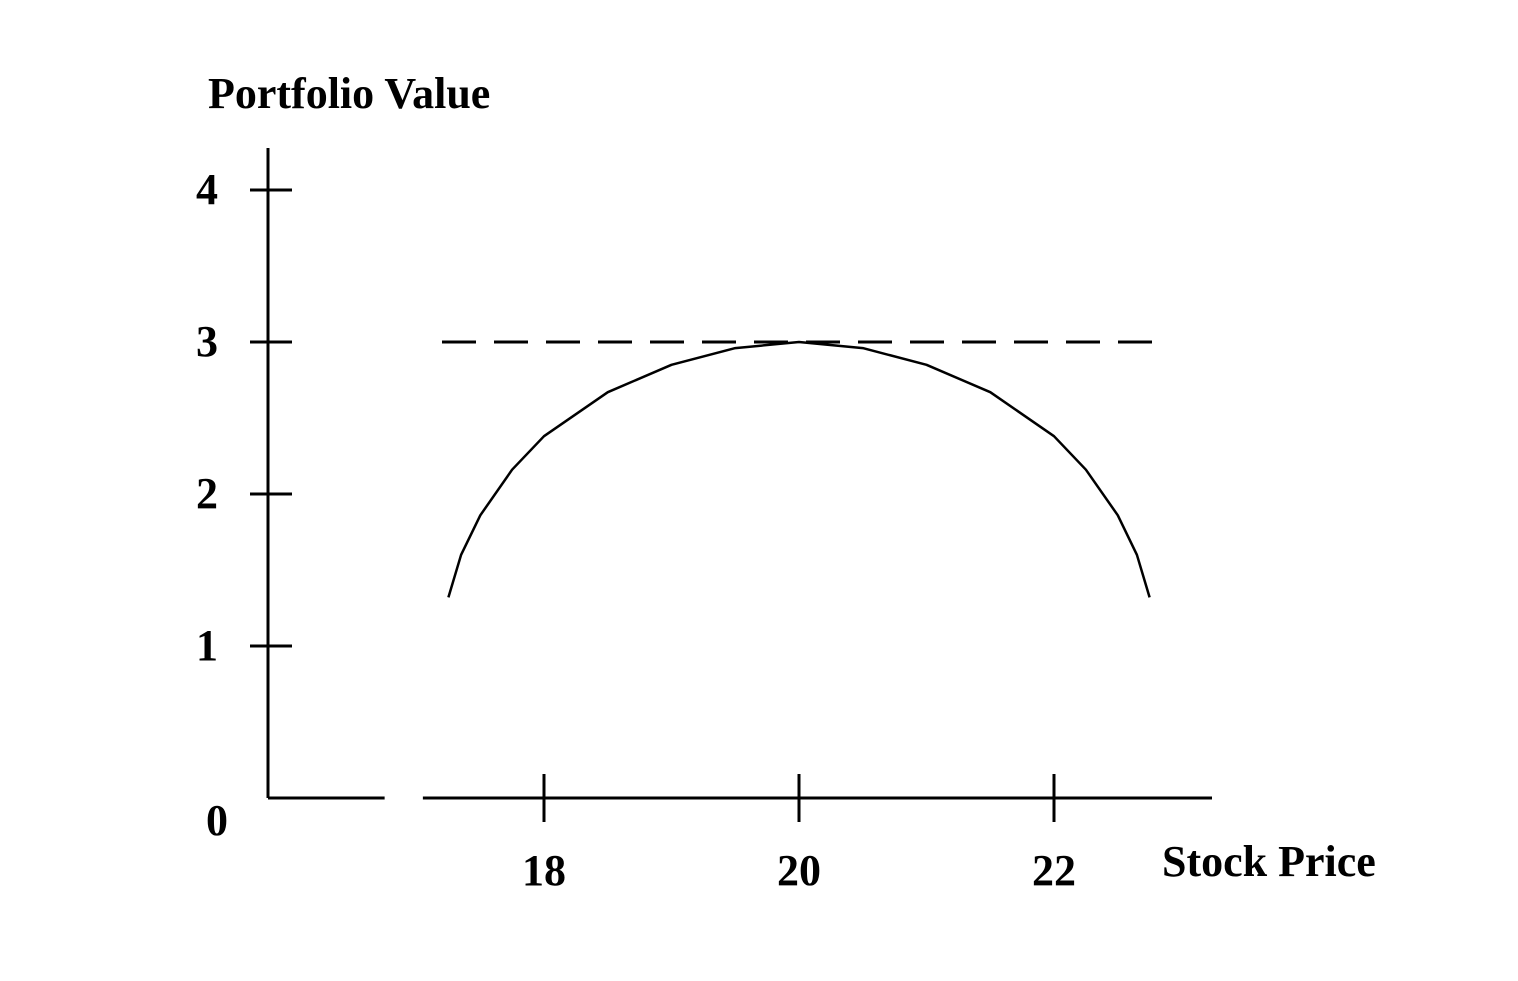  Describe the element at coordinates (1269, 861) in the screenshot. I see `x-axis-label: Stock Price` at that location.